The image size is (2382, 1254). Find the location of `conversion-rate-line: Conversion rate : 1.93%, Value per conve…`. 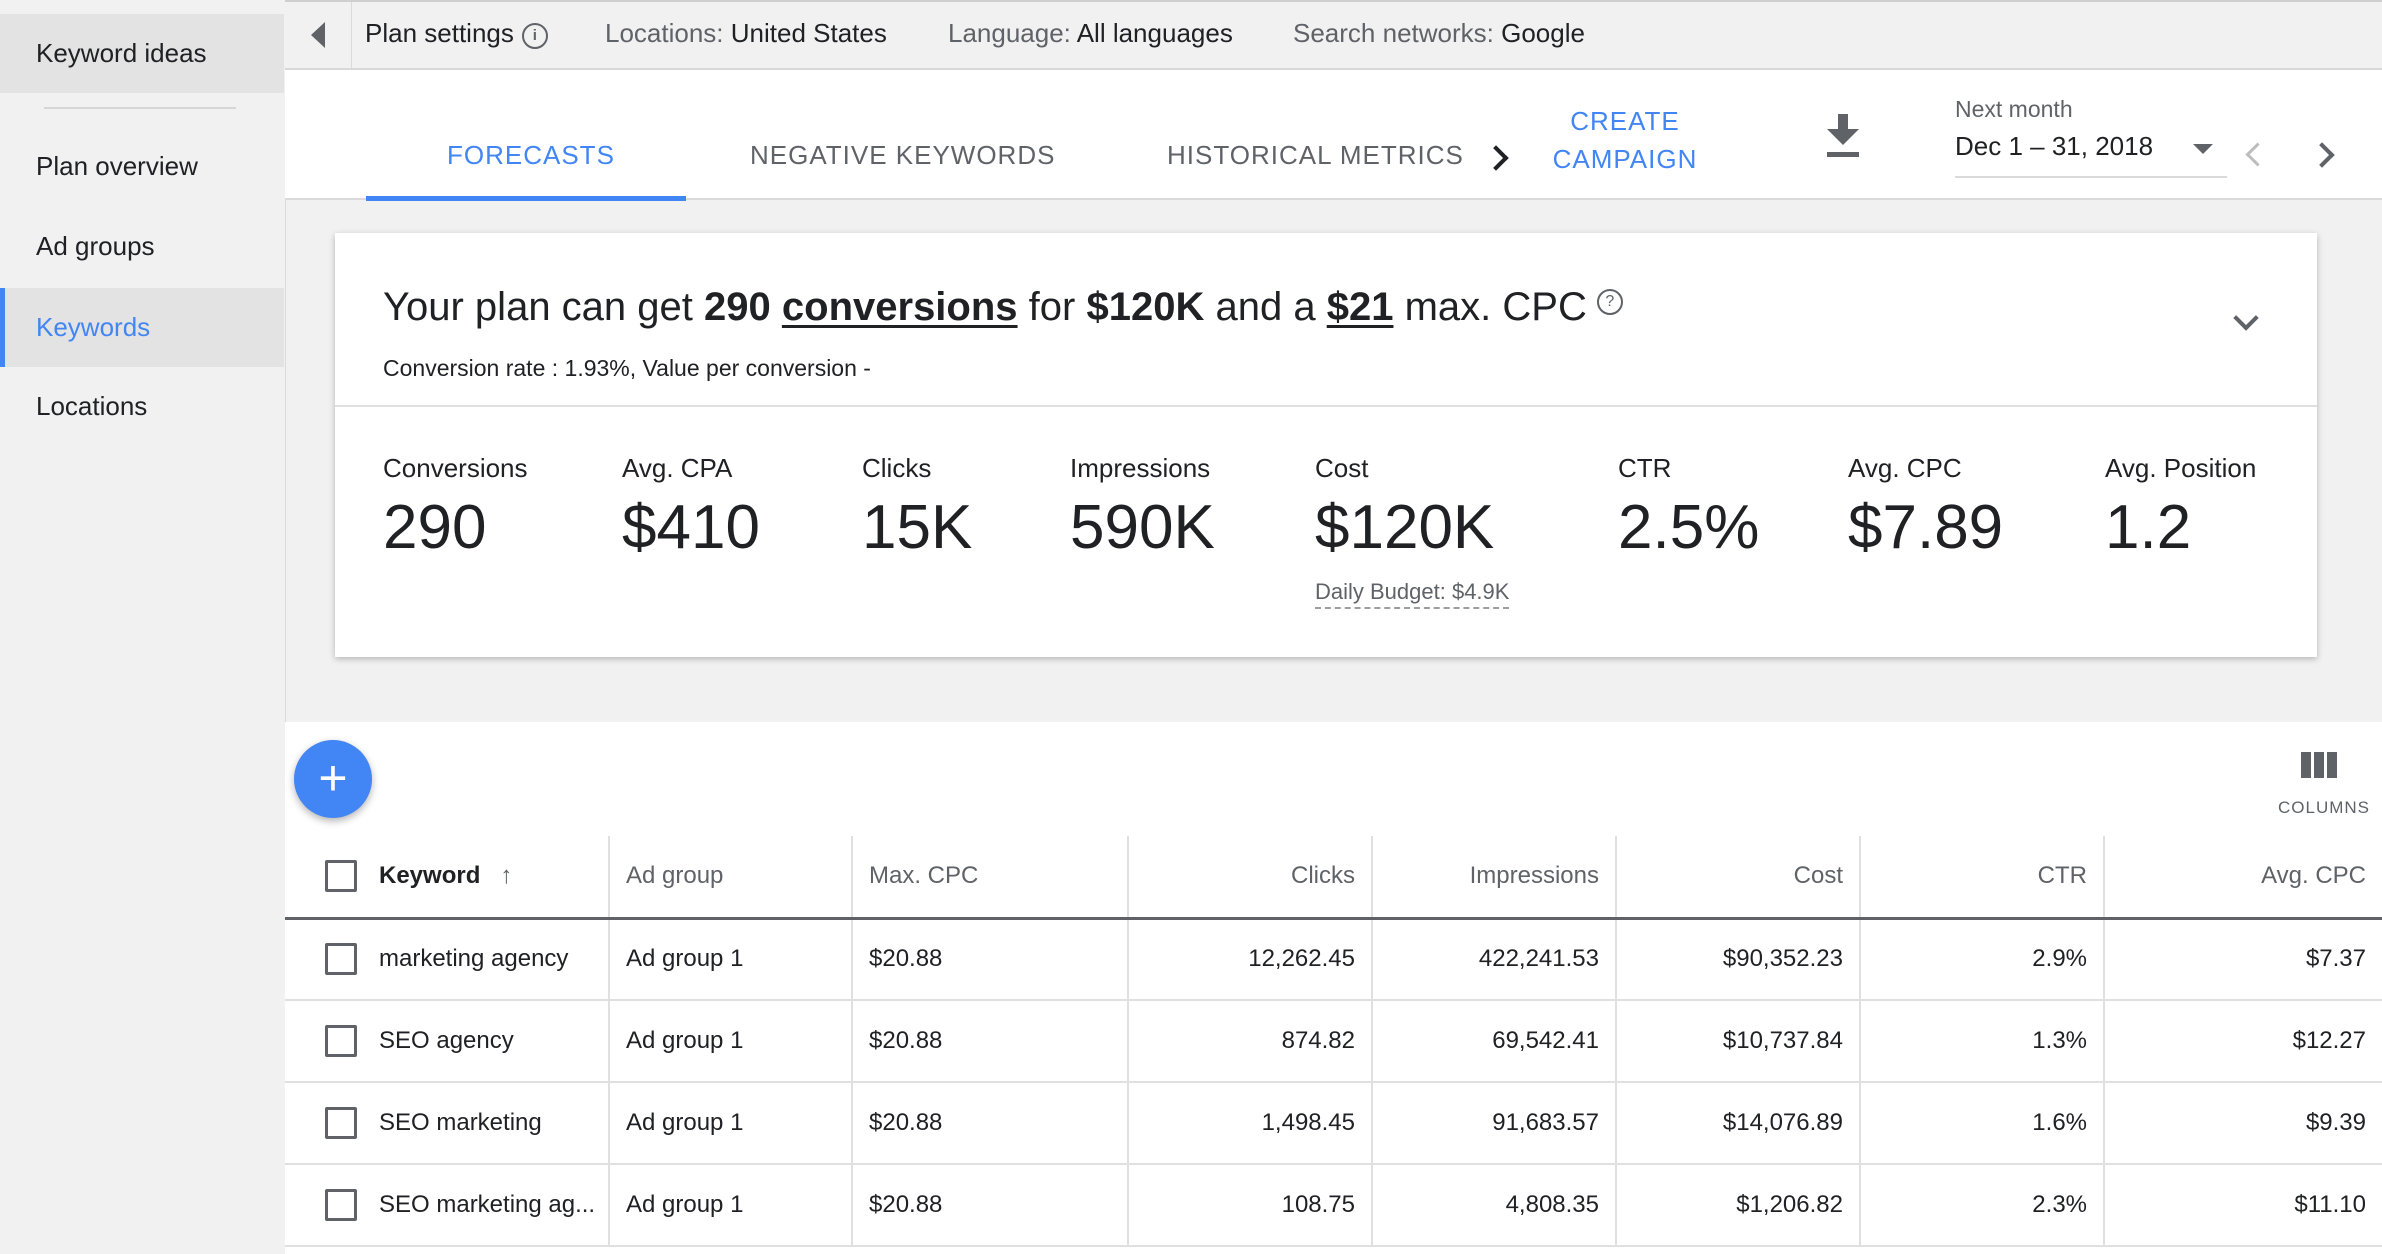

conversion-rate-line: Conversion rate : 1.93%, Value per conve… is located at coordinates (627, 368).